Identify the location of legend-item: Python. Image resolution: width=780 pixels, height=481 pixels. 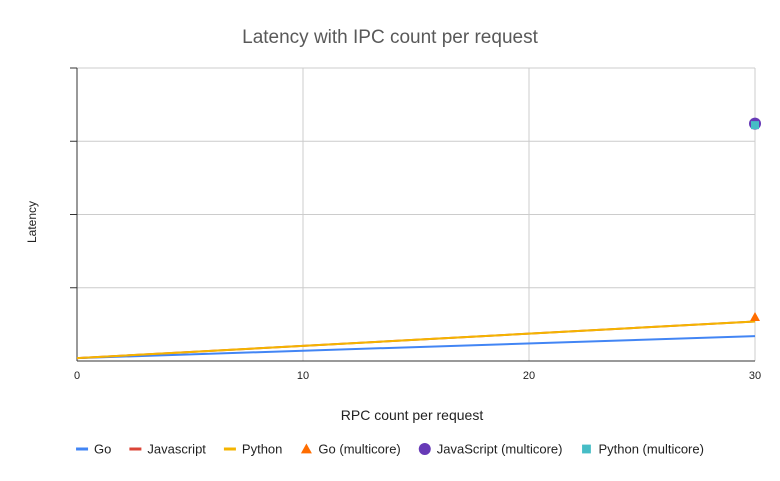
(252, 449).